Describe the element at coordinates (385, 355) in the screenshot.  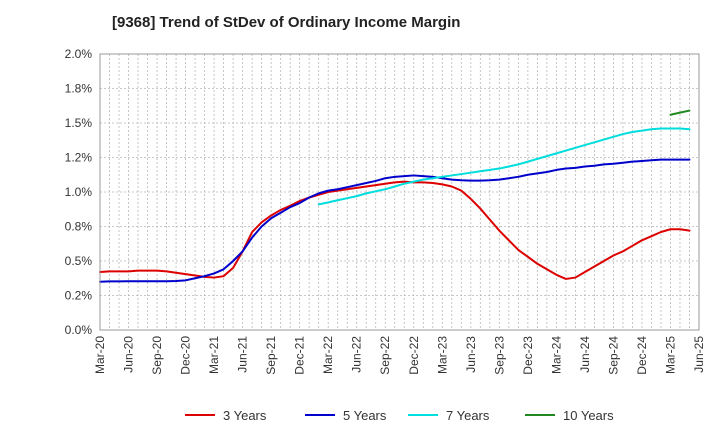
I see `x-tick-label: Sep-22` at that location.